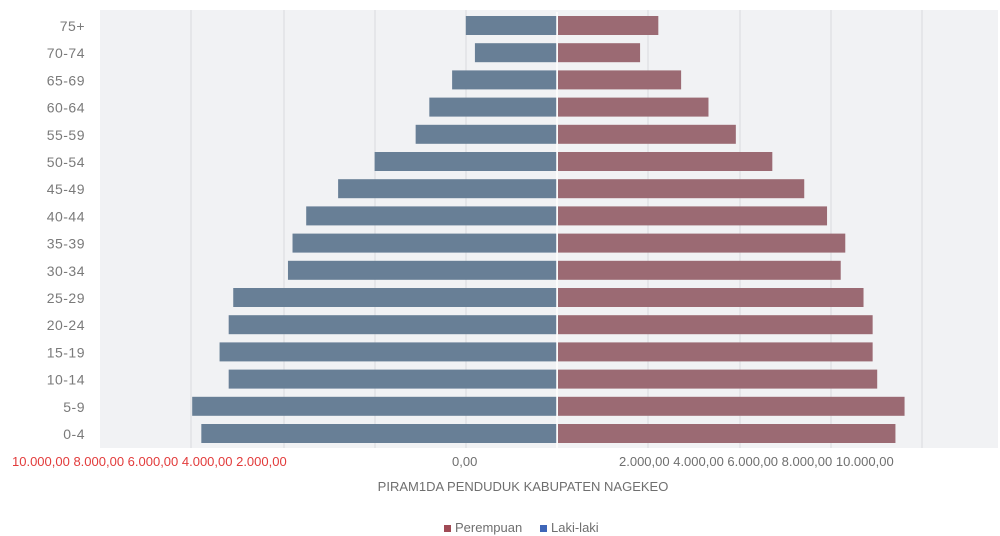  Describe the element at coordinates (608, 25) in the screenshot. I see `bar-female-75+` at that location.